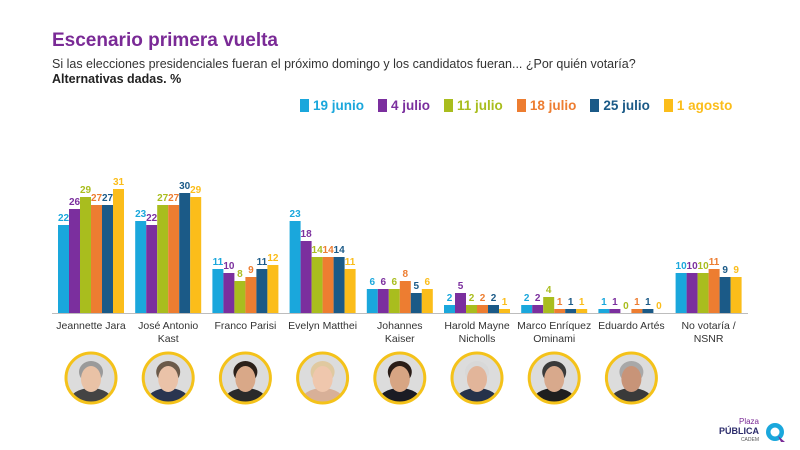  I want to click on parisi-photo, so click(245, 378).